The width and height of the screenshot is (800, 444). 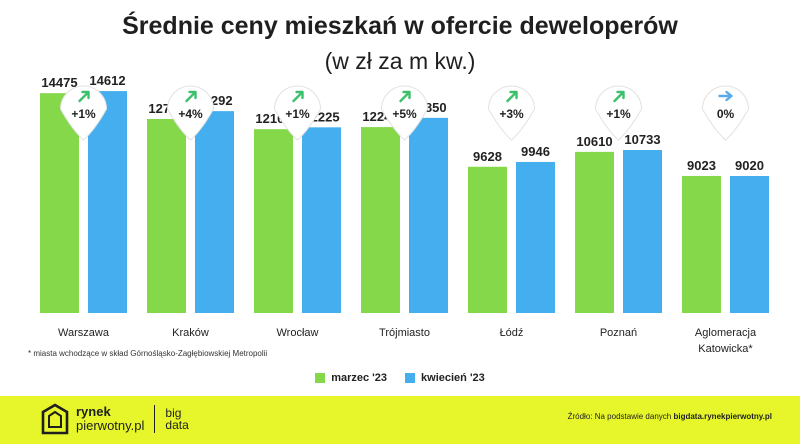 I want to click on logo-mark-icon, so click(x=55, y=419).